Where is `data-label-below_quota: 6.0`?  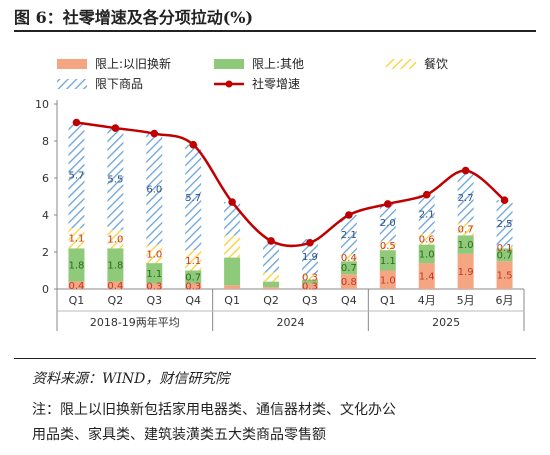
data-label-below_quota: 6.0 is located at coordinates (154, 190).